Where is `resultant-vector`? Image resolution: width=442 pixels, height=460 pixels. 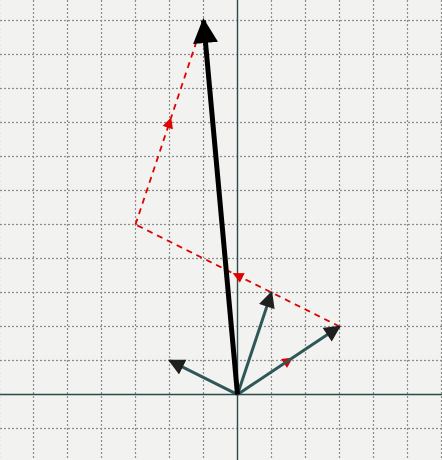
resultant-vector is located at coordinates (216, 206).